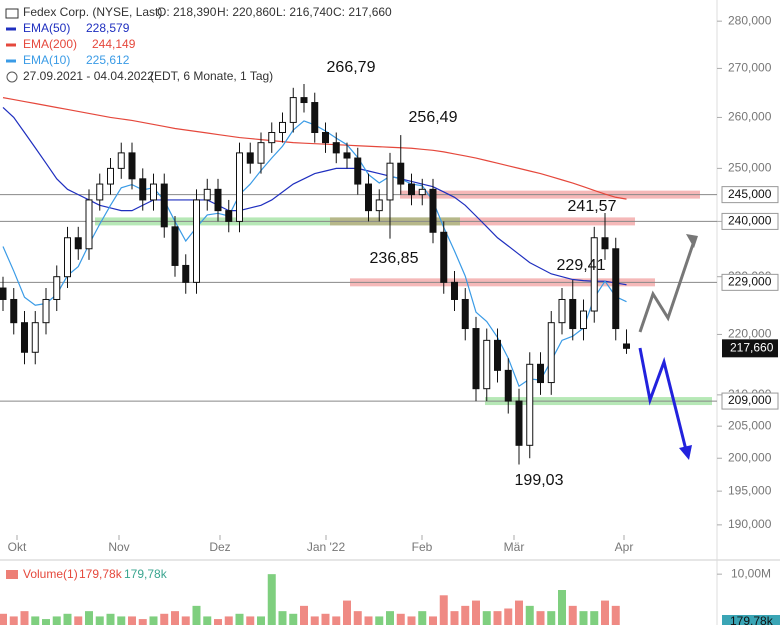 The width and height of the screenshot is (780, 630). What do you see at coordinates (88, 76) in the screenshot?
I see `date-range: 27.09.2021 - 04.04.2022` at bounding box center [88, 76].